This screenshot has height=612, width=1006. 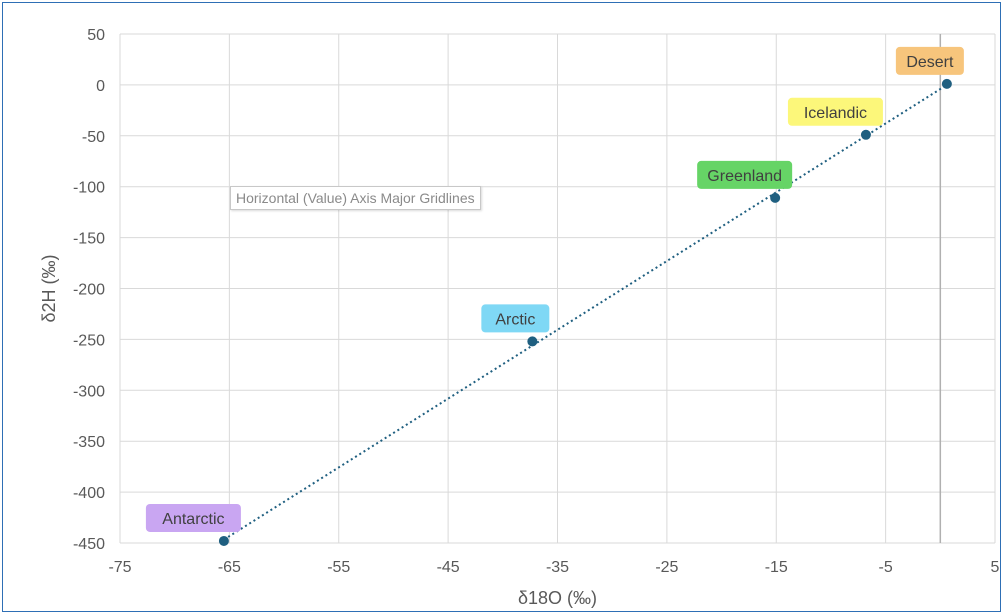 I want to click on data-label-text: Desert, so click(x=930, y=62).